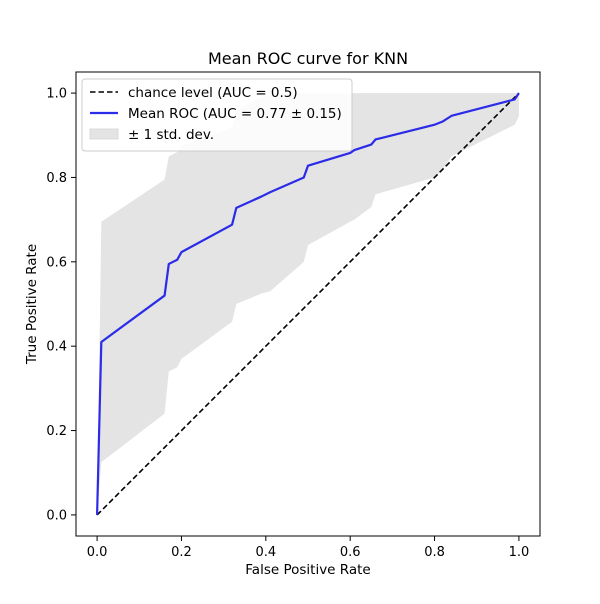 Image resolution: width=600 pixels, height=604 pixels. I want to click on x-tick-label: 0.8, so click(434, 552).